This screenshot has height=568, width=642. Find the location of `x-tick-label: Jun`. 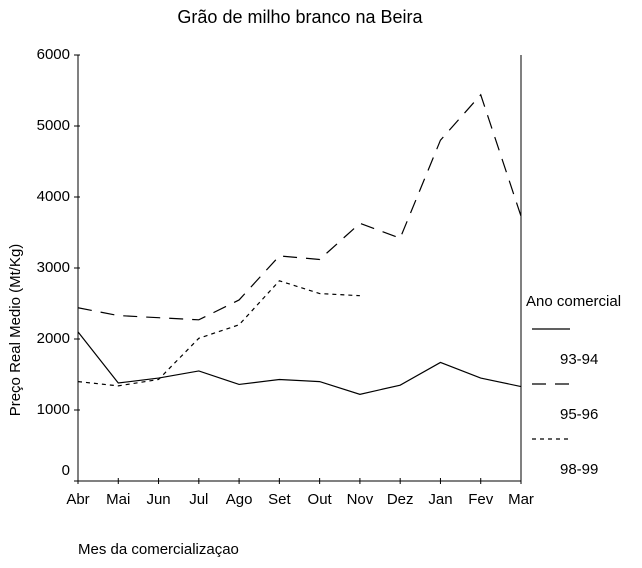

x-tick-label: Jun is located at coordinates (158, 499).